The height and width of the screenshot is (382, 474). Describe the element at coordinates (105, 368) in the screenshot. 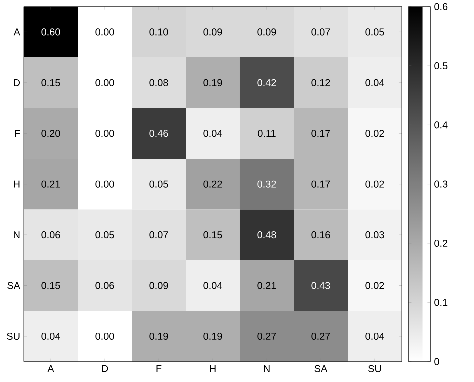

I see `x-tick-label: D` at that location.